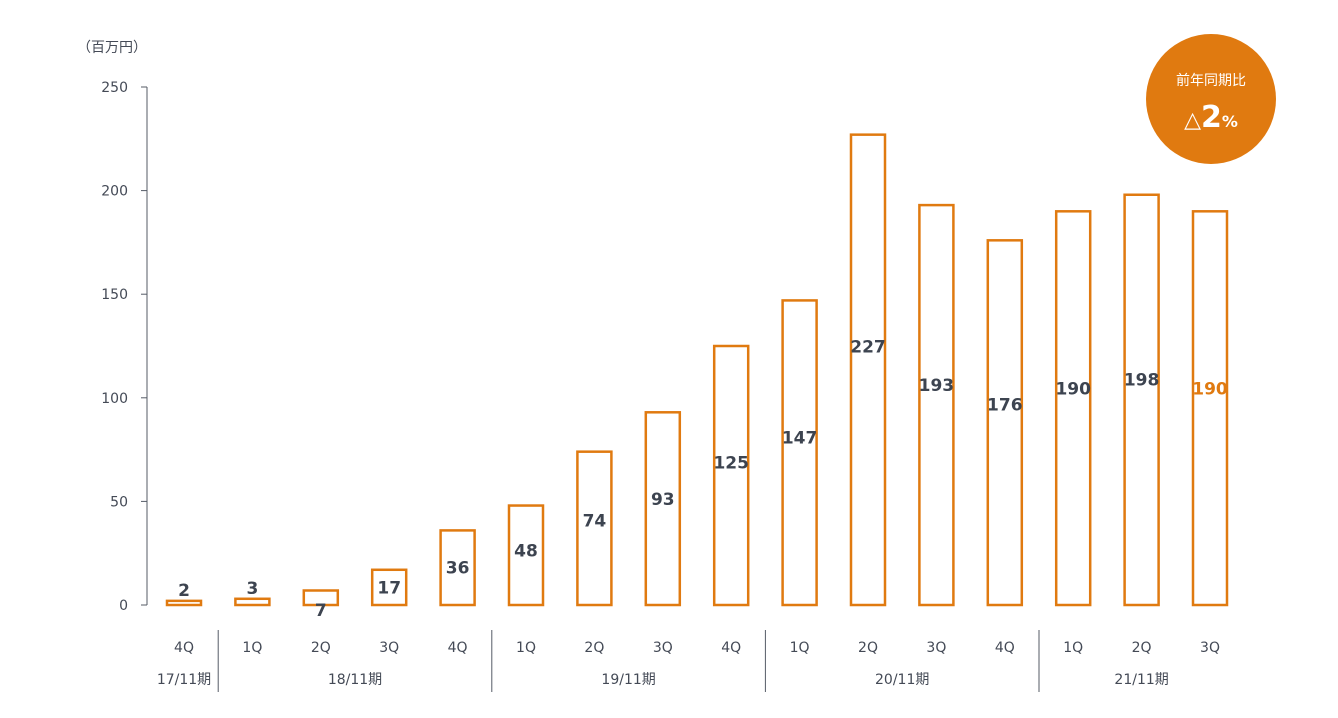 The width and height of the screenshot is (1338, 718). I want to click on y-tick-label: 200, so click(114, 192).